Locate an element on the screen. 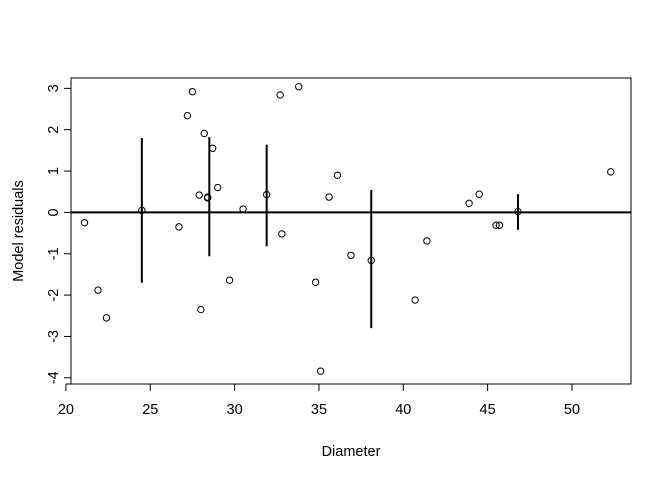  y-axis: -4 -3 -2 -1 0 1 2 3 is located at coordinates (59, 234).